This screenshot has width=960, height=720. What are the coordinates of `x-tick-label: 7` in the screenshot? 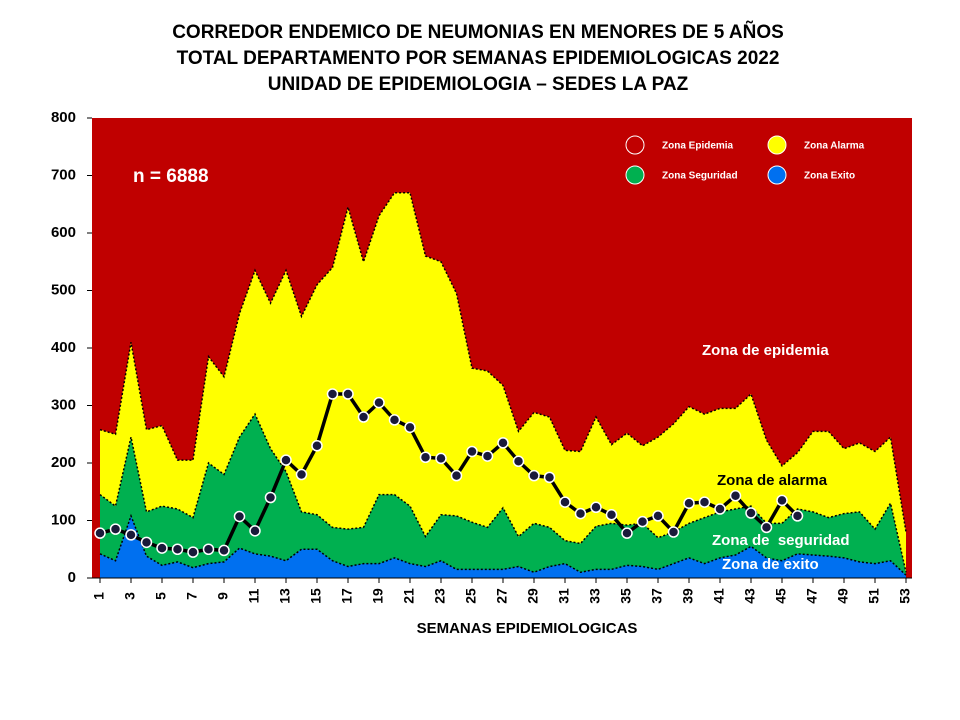 It's located at (192, 596).